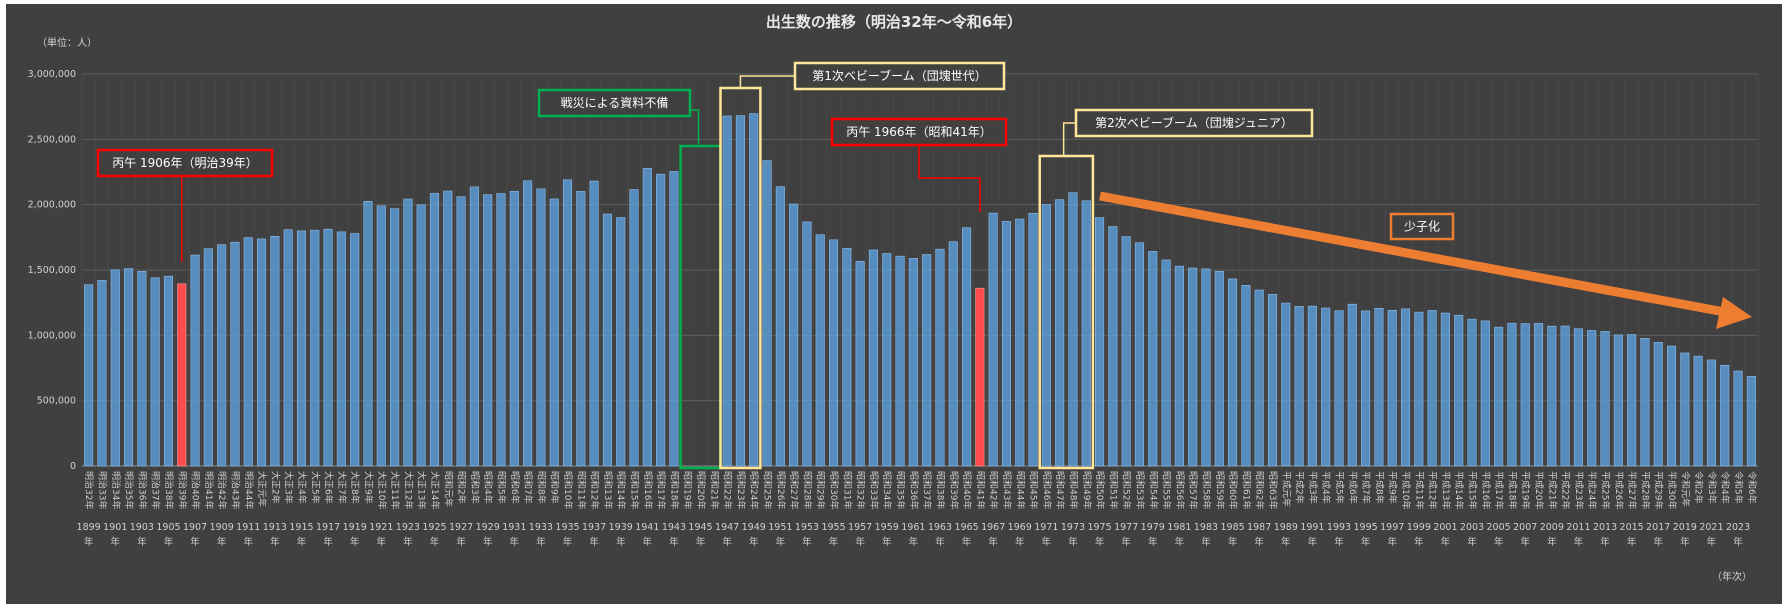 This screenshot has height=608, width=1788. Describe the element at coordinates (1180, 490) in the screenshot. I see `era-label: 昭和56年` at that location.